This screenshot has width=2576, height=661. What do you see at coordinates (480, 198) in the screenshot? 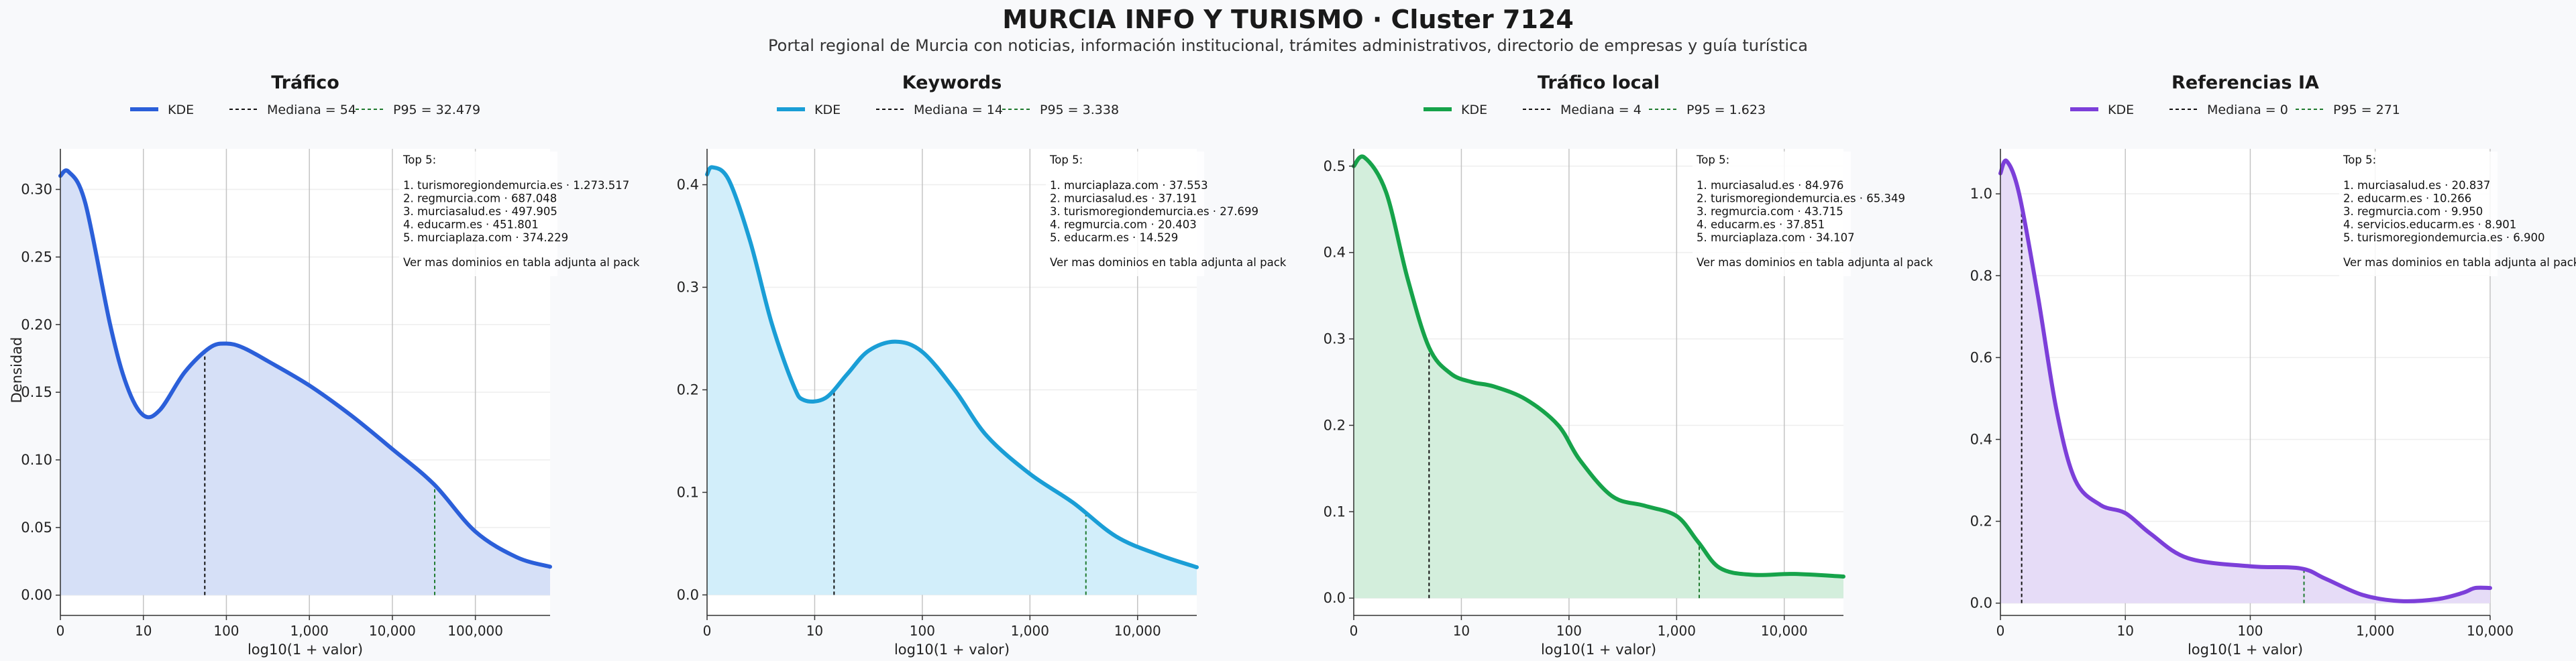
I see `top5-item: 2. regmurcia.com · 687.048` at bounding box center [480, 198].